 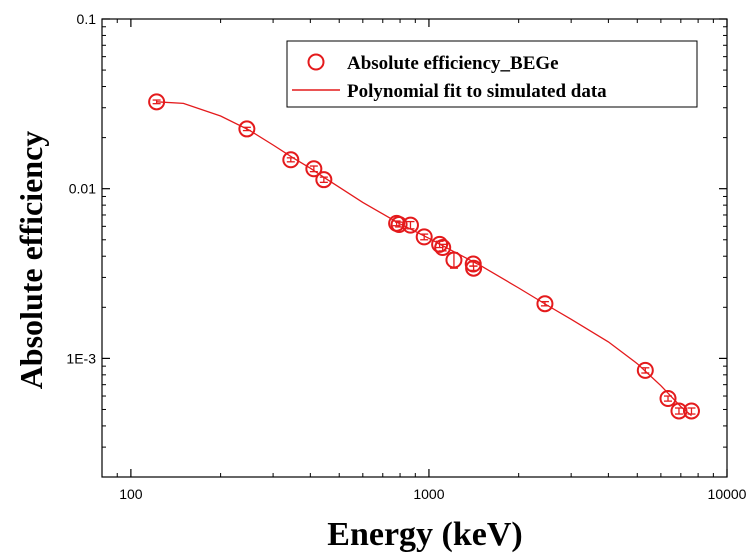 I want to click on x-tick-label: 100, so click(x=131, y=494).